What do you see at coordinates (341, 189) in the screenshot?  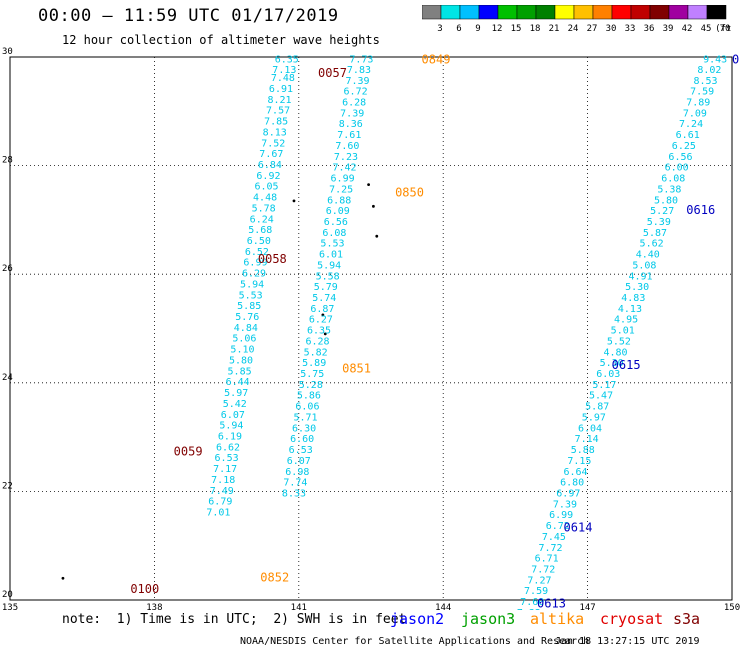 I see `wave-height-reading: 7.25` at bounding box center [341, 189].